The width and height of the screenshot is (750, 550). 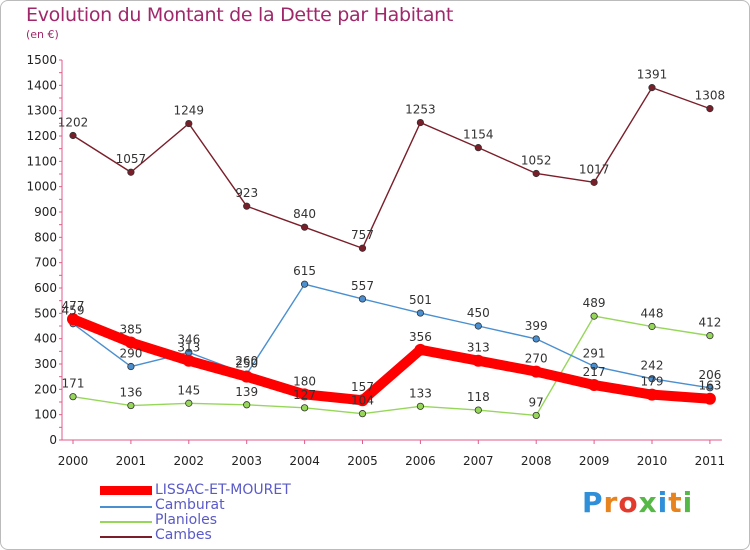 What do you see at coordinates (536, 461) in the screenshot?
I see `x-tick-label: 2008` at bounding box center [536, 461].